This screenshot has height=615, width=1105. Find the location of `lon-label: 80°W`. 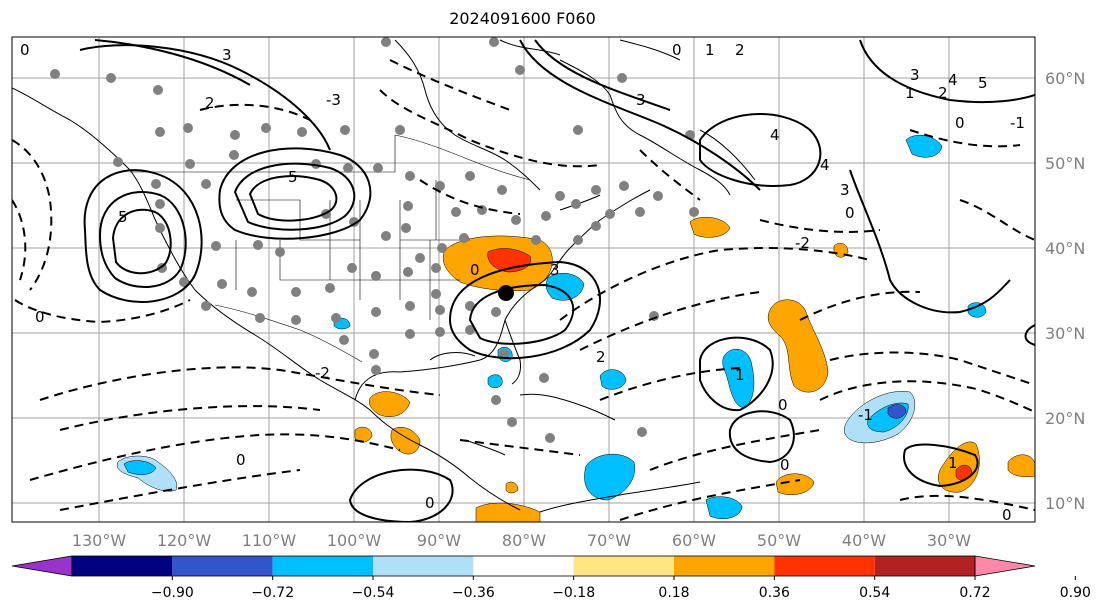

lon-label: 80°W is located at coordinates (524, 540).